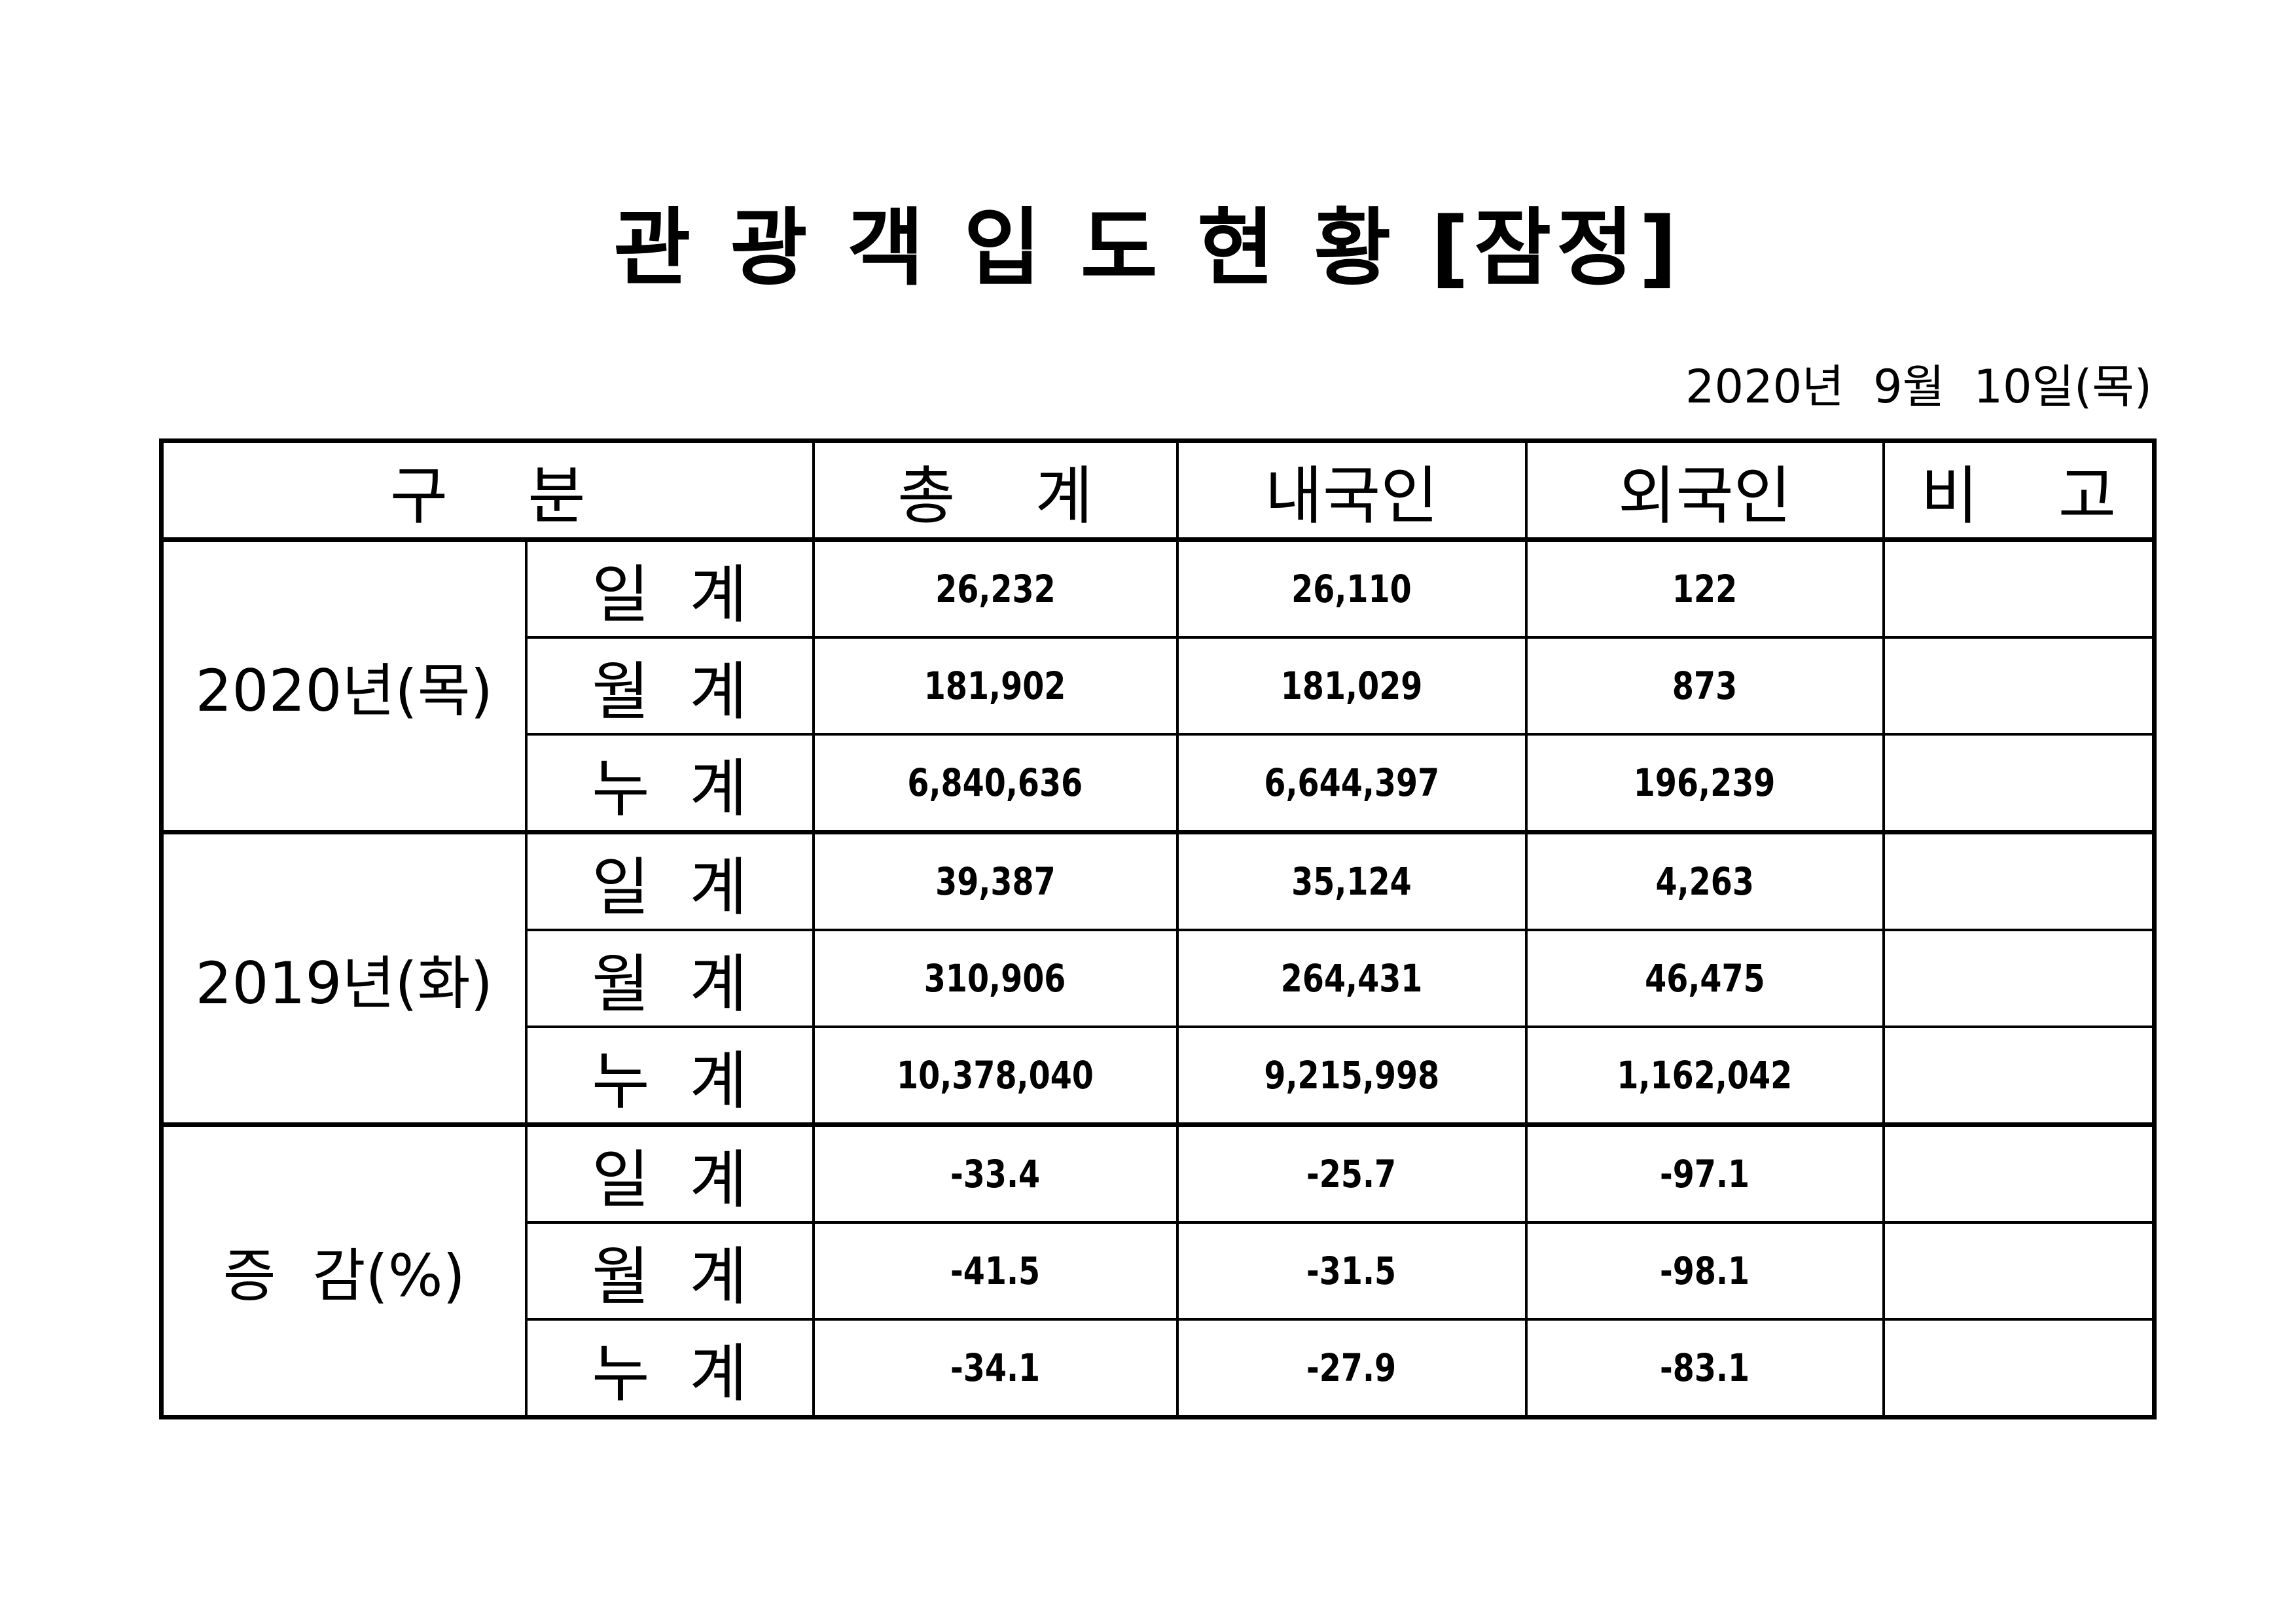  I want to click on domestic-cell: 264,431, so click(1351, 979).